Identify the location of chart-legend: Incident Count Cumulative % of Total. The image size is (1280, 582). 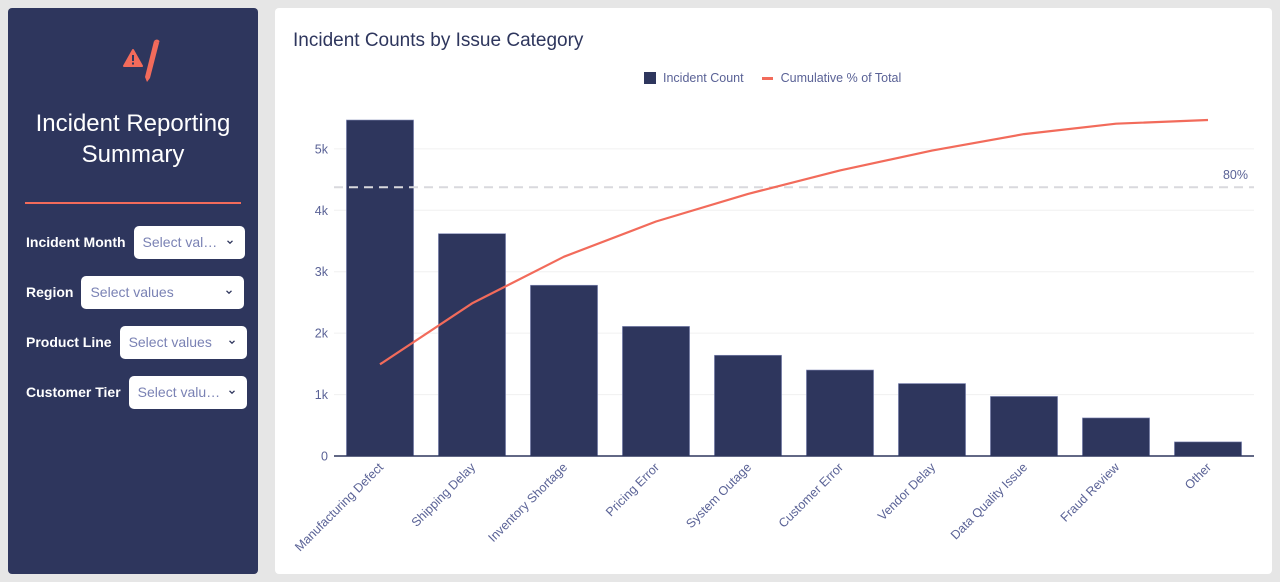
(781, 78).